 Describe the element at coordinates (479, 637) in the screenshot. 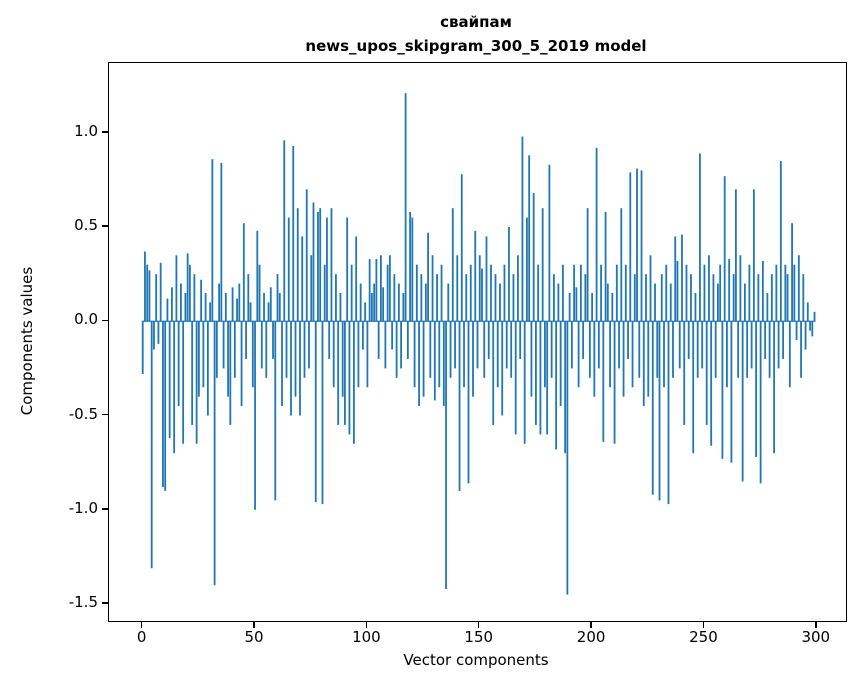

I see `x-tick-label: 150` at that location.